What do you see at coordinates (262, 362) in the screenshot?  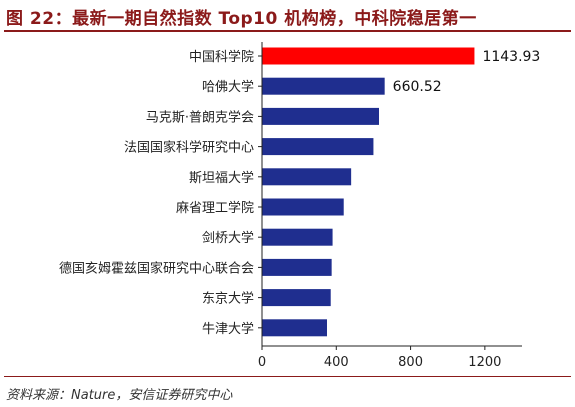 I see `x-tick-label: 0` at bounding box center [262, 362].